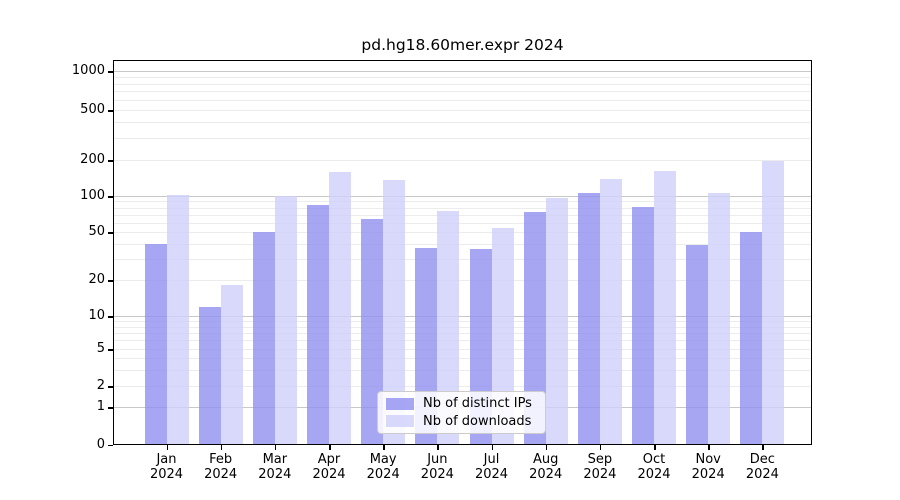 This screenshot has height=500, width=900. I want to click on bar-downloads-apr, so click(340, 307).